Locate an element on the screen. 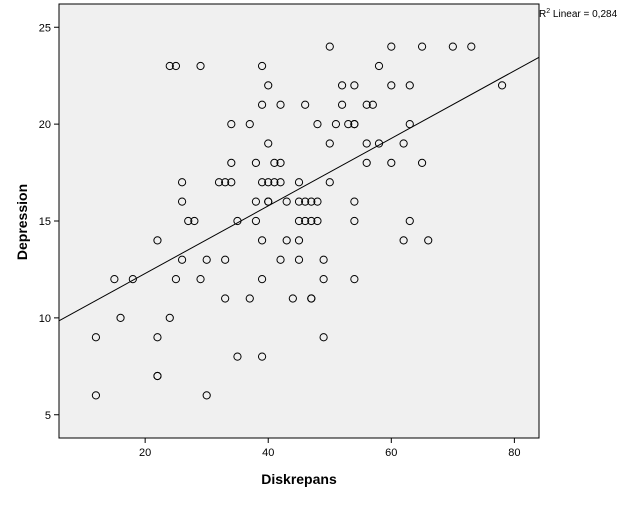 The width and height of the screenshot is (626, 506). x-tick-label: 40 is located at coordinates (268, 453).